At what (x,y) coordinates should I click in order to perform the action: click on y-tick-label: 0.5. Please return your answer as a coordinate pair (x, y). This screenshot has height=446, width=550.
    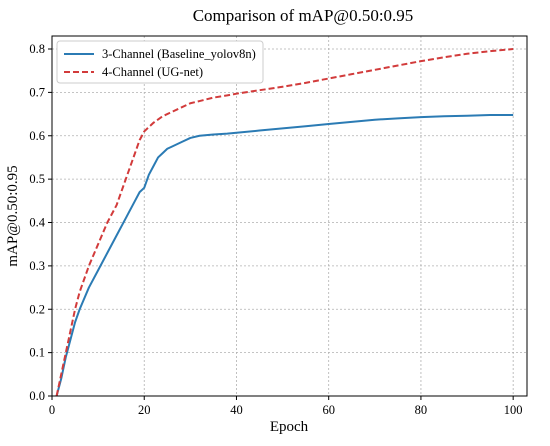
    Looking at the image, I should click on (37, 179).